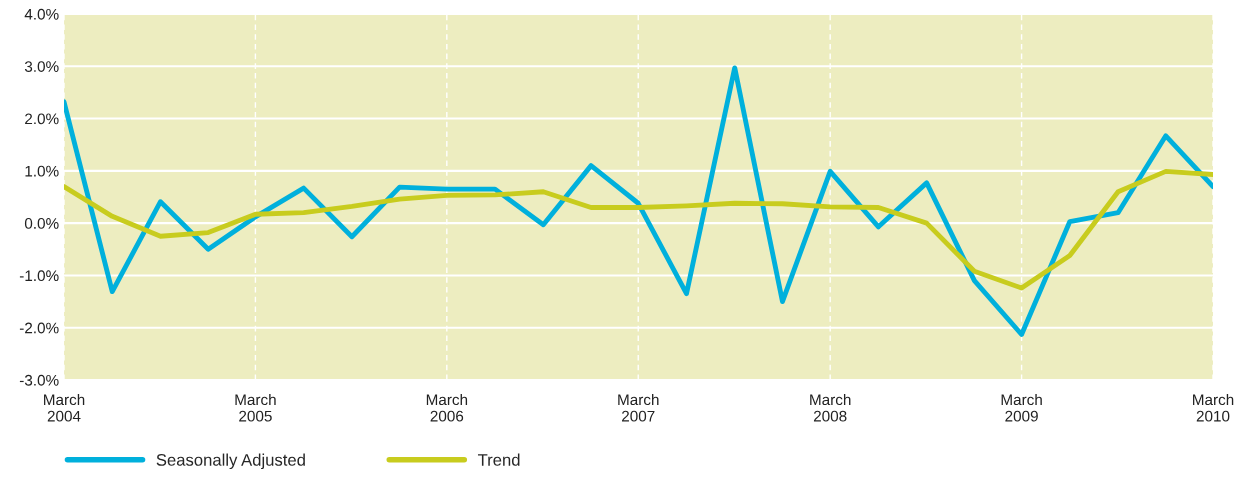 The width and height of the screenshot is (1245, 488). What do you see at coordinates (638, 407) in the screenshot?
I see `x-tick-label: March 2007` at bounding box center [638, 407].